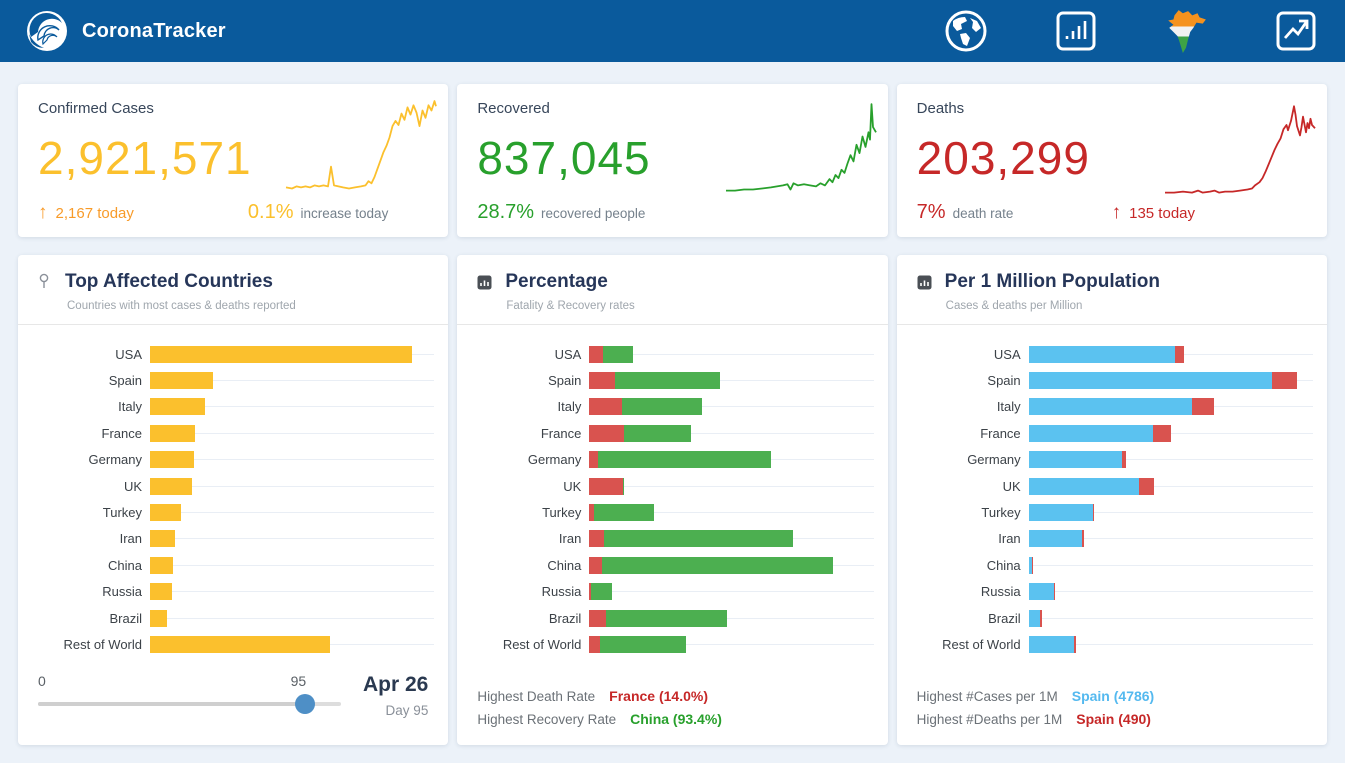 The height and width of the screenshot is (763, 1345). I want to click on slider-track, so click(189, 704).